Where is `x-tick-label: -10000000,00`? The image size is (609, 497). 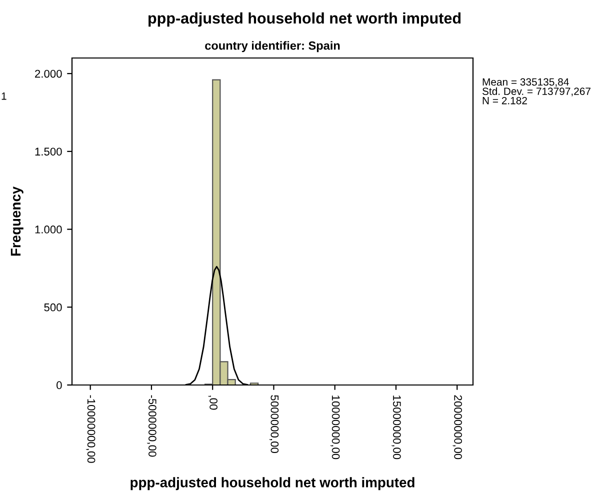
x-tick-label: -10000000,00 is located at coordinates (91, 429).